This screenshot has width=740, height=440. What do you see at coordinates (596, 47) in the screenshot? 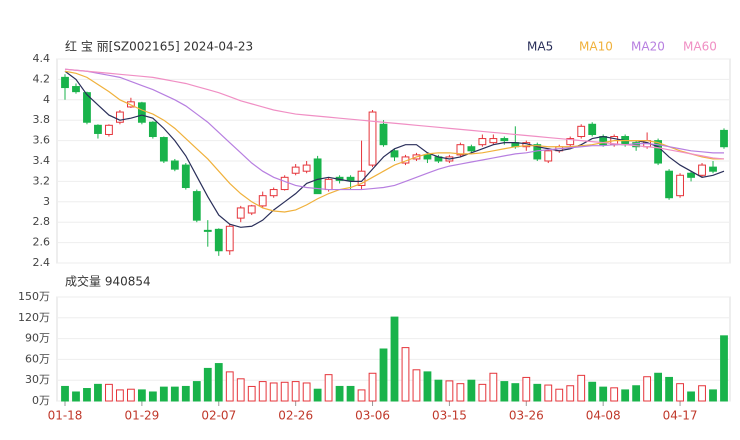
I see `legend-entry: MA10` at bounding box center [596, 47].